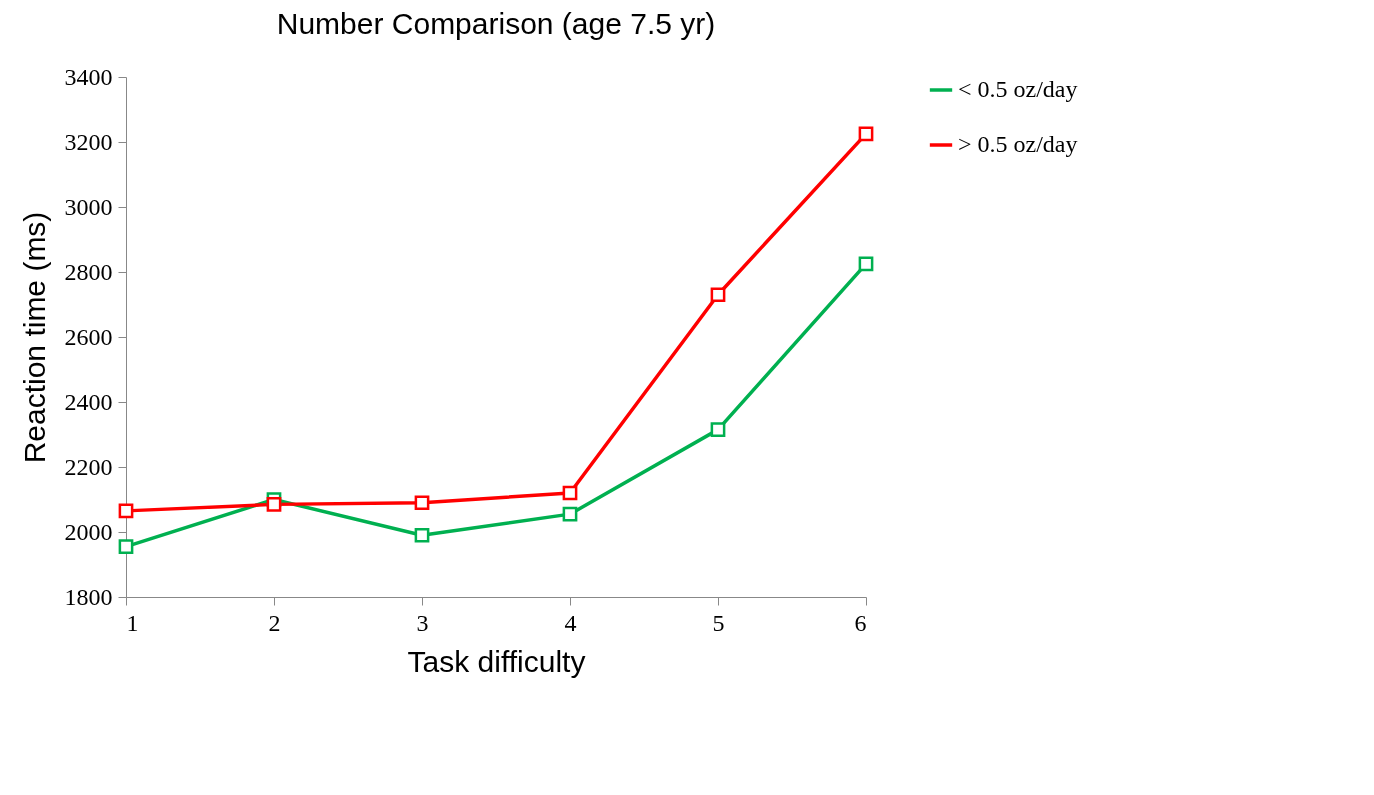  What do you see at coordinates (496, 23) in the screenshot?
I see `chart-title: Number Comparison (age 7.5 yr)` at bounding box center [496, 23].